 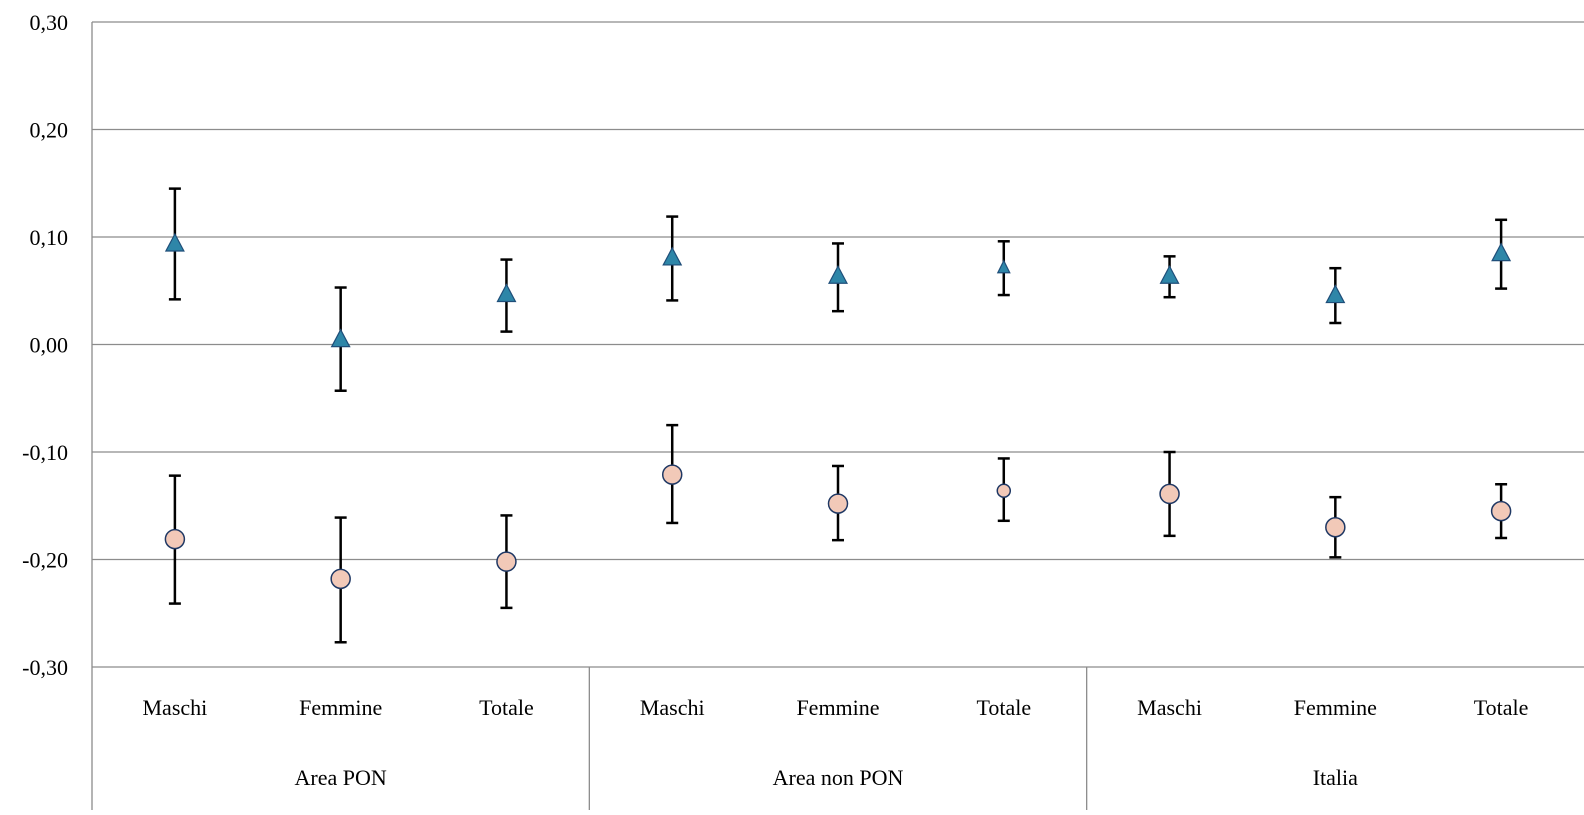 What do you see at coordinates (49, 237) in the screenshot?
I see `y-tick-label: 0,10` at bounding box center [49, 237].